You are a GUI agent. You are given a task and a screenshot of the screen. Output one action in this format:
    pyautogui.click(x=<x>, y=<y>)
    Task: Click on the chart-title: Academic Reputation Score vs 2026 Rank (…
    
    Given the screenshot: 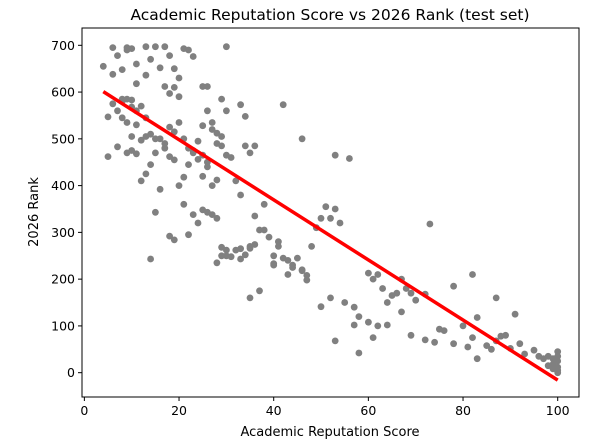 What is the action you would take?
    pyautogui.click(x=329, y=15)
    